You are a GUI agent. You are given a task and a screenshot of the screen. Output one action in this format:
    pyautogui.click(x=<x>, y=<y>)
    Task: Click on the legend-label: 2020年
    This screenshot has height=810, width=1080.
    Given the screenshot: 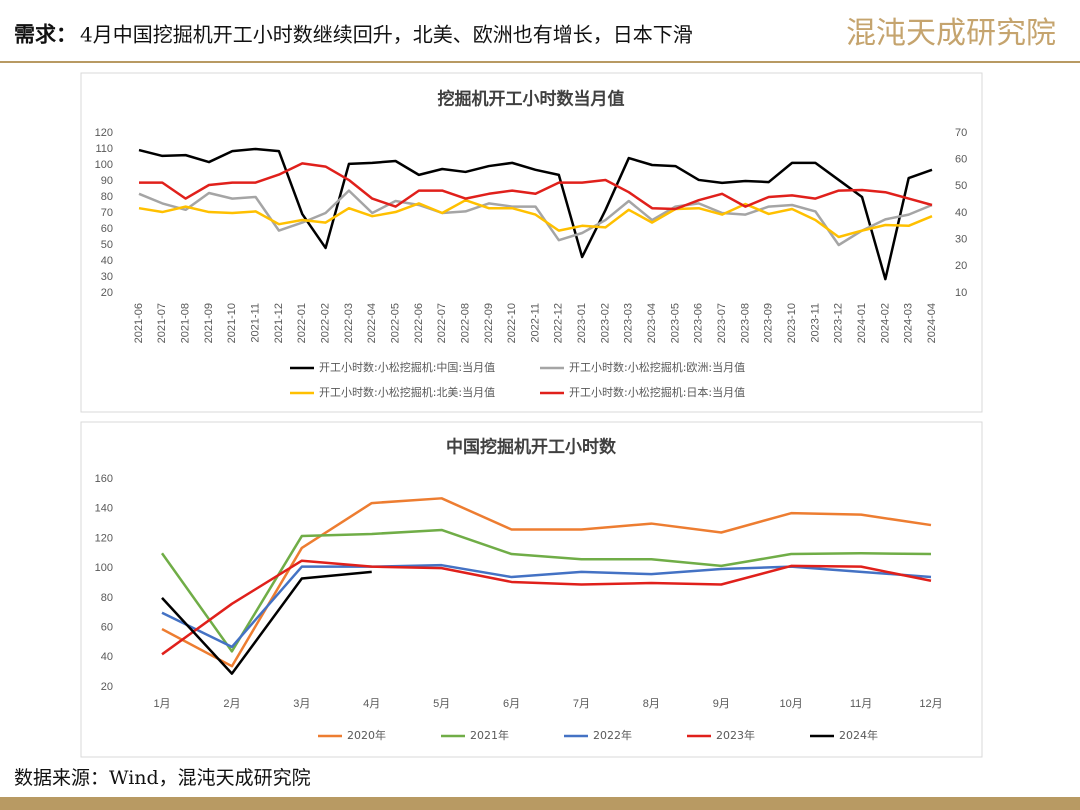 What is the action you would take?
    pyautogui.click(x=366, y=735)
    